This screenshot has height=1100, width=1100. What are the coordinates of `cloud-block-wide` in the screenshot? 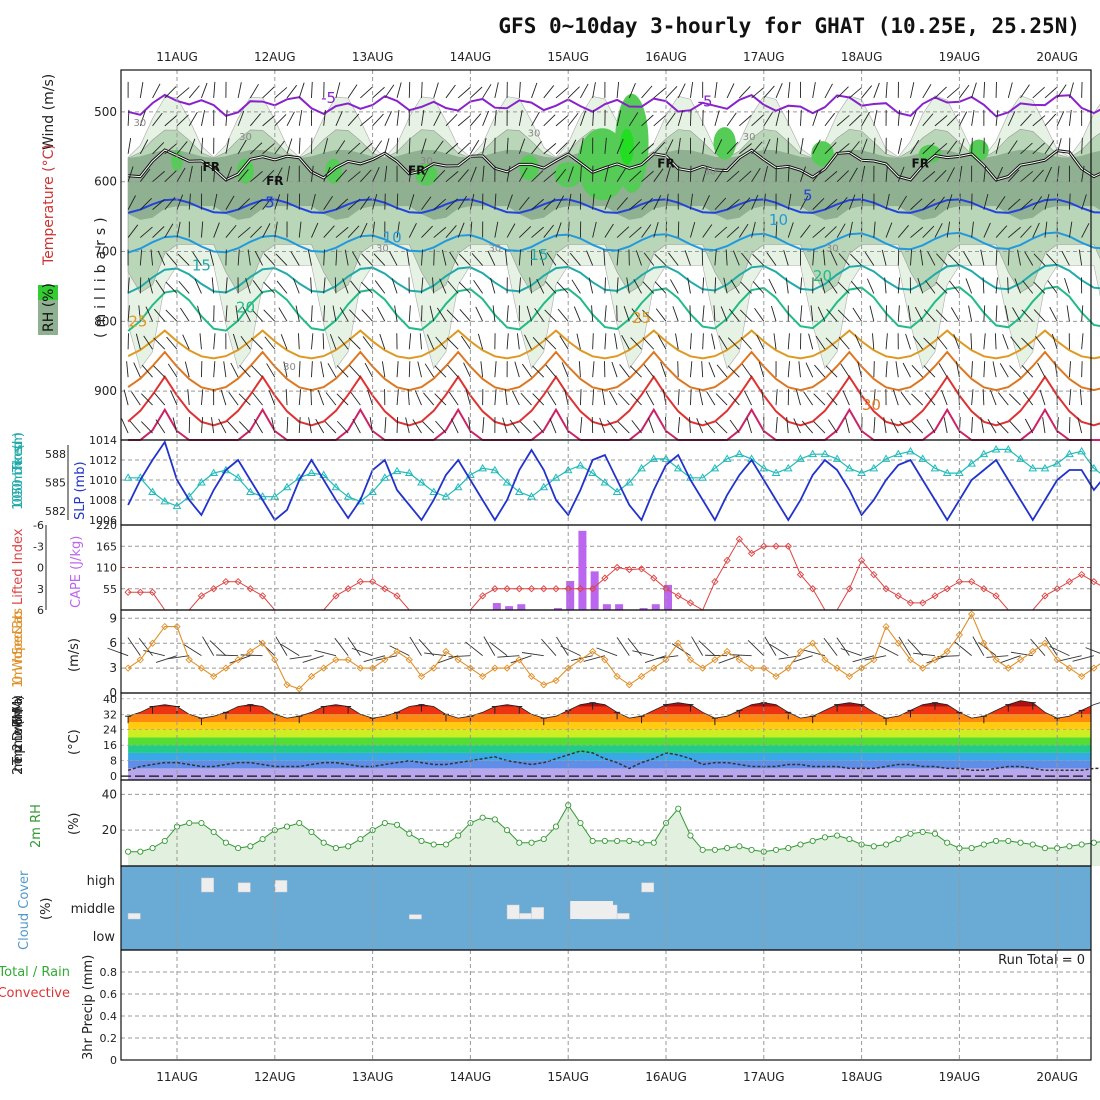 It's located at (591, 910).